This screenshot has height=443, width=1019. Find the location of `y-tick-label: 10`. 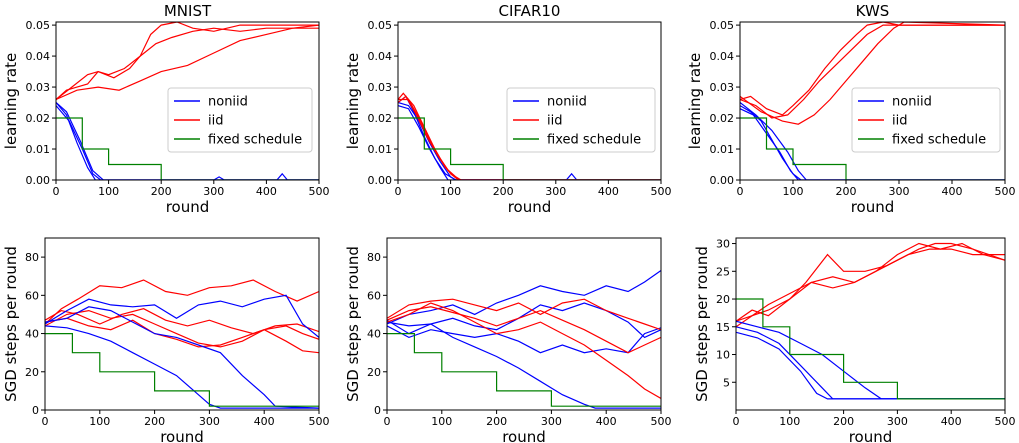

y-tick-label: 10 is located at coordinates (723, 355).